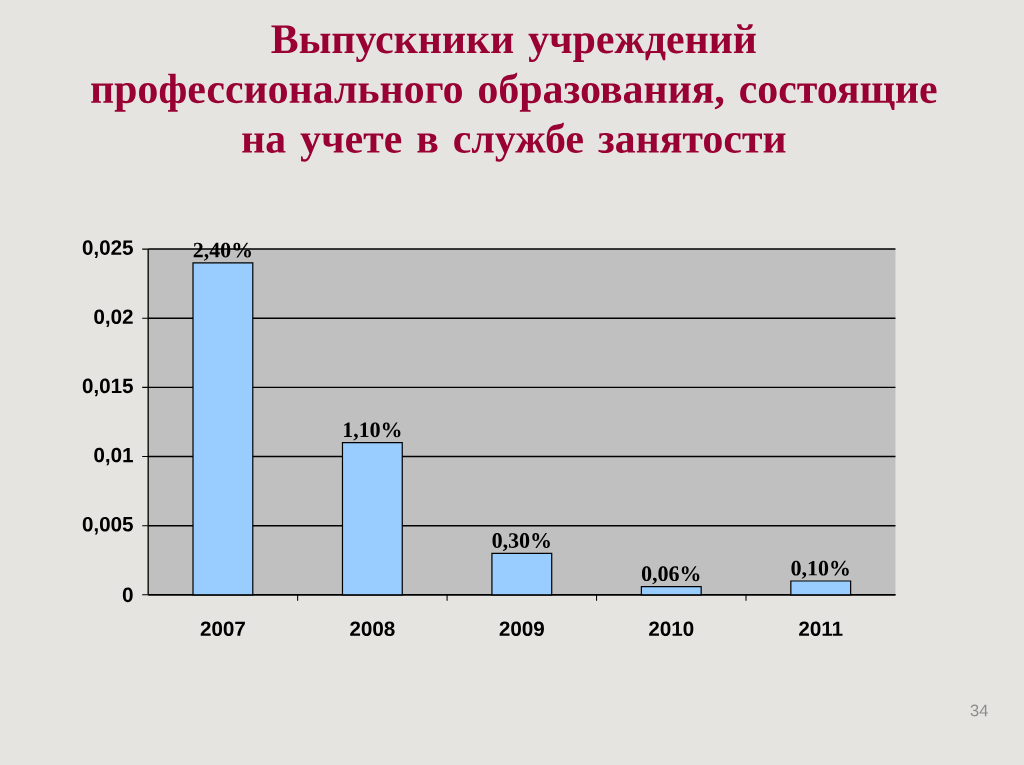 The height and width of the screenshot is (765, 1024). What do you see at coordinates (372, 628) in the screenshot?
I see `x-tick-label: 2008` at bounding box center [372, 628].